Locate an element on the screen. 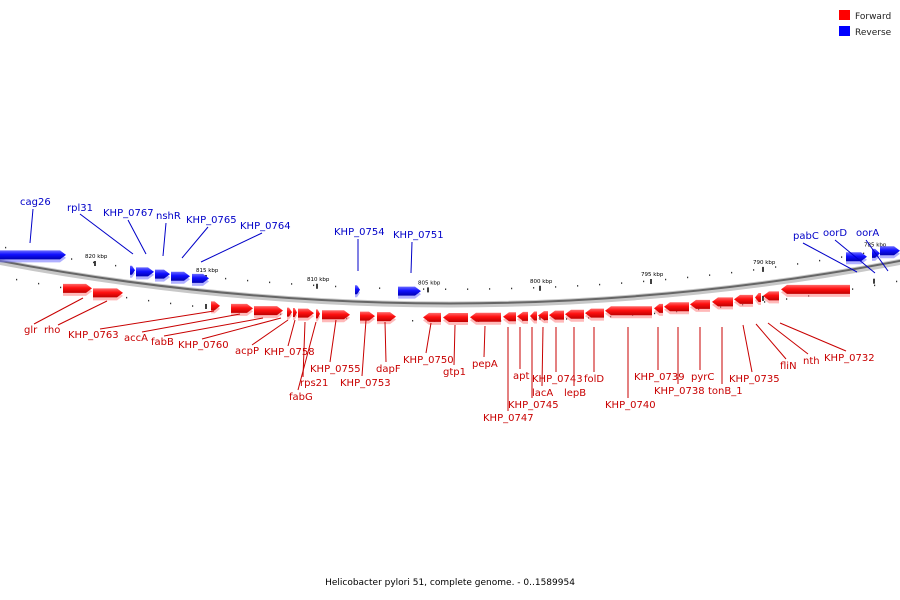 The width and height of the screenshot is (900, 600). gene-label-pyrc: pyrC is located at coordinates (702, 377).